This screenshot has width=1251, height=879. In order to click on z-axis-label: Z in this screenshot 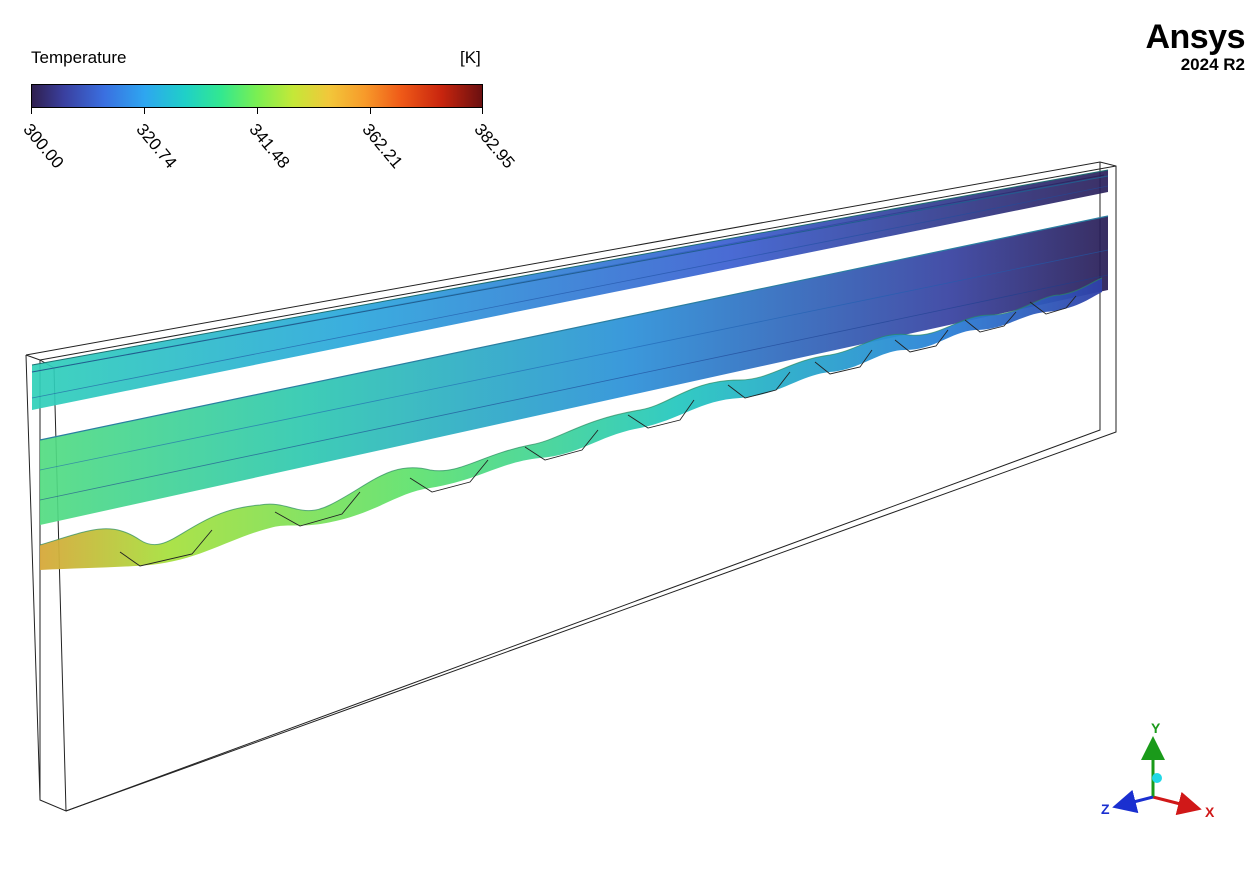, I will do `click(1105, 809)`.